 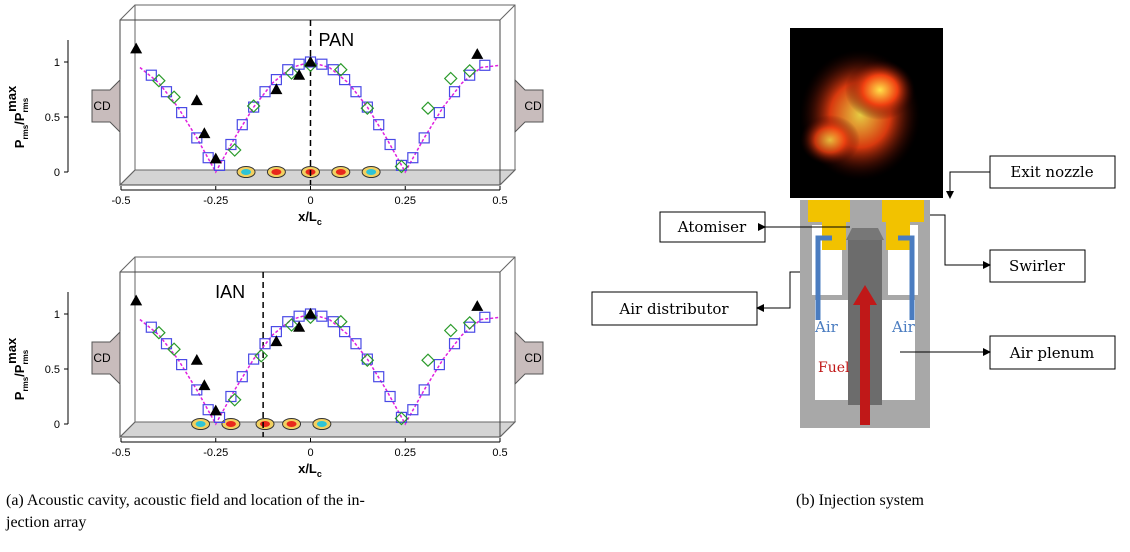 I want to click on y-label-part: max, so click(x=11, y=98).